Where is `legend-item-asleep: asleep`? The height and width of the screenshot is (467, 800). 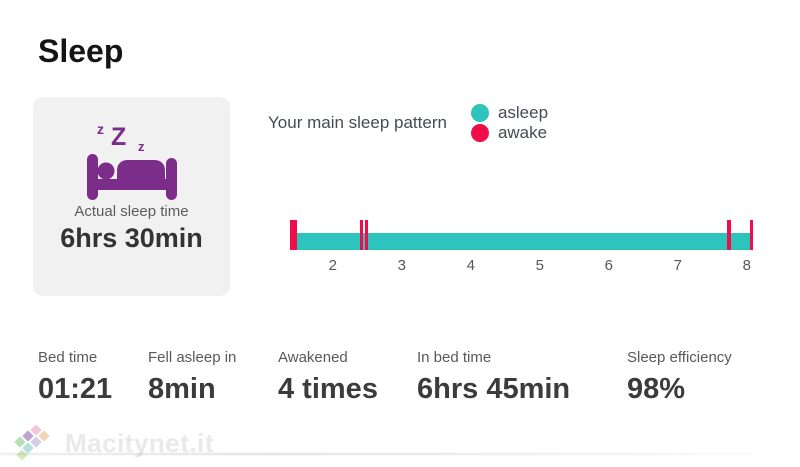 legend-item-asleep: asleep is located at coordinates (509, 113).